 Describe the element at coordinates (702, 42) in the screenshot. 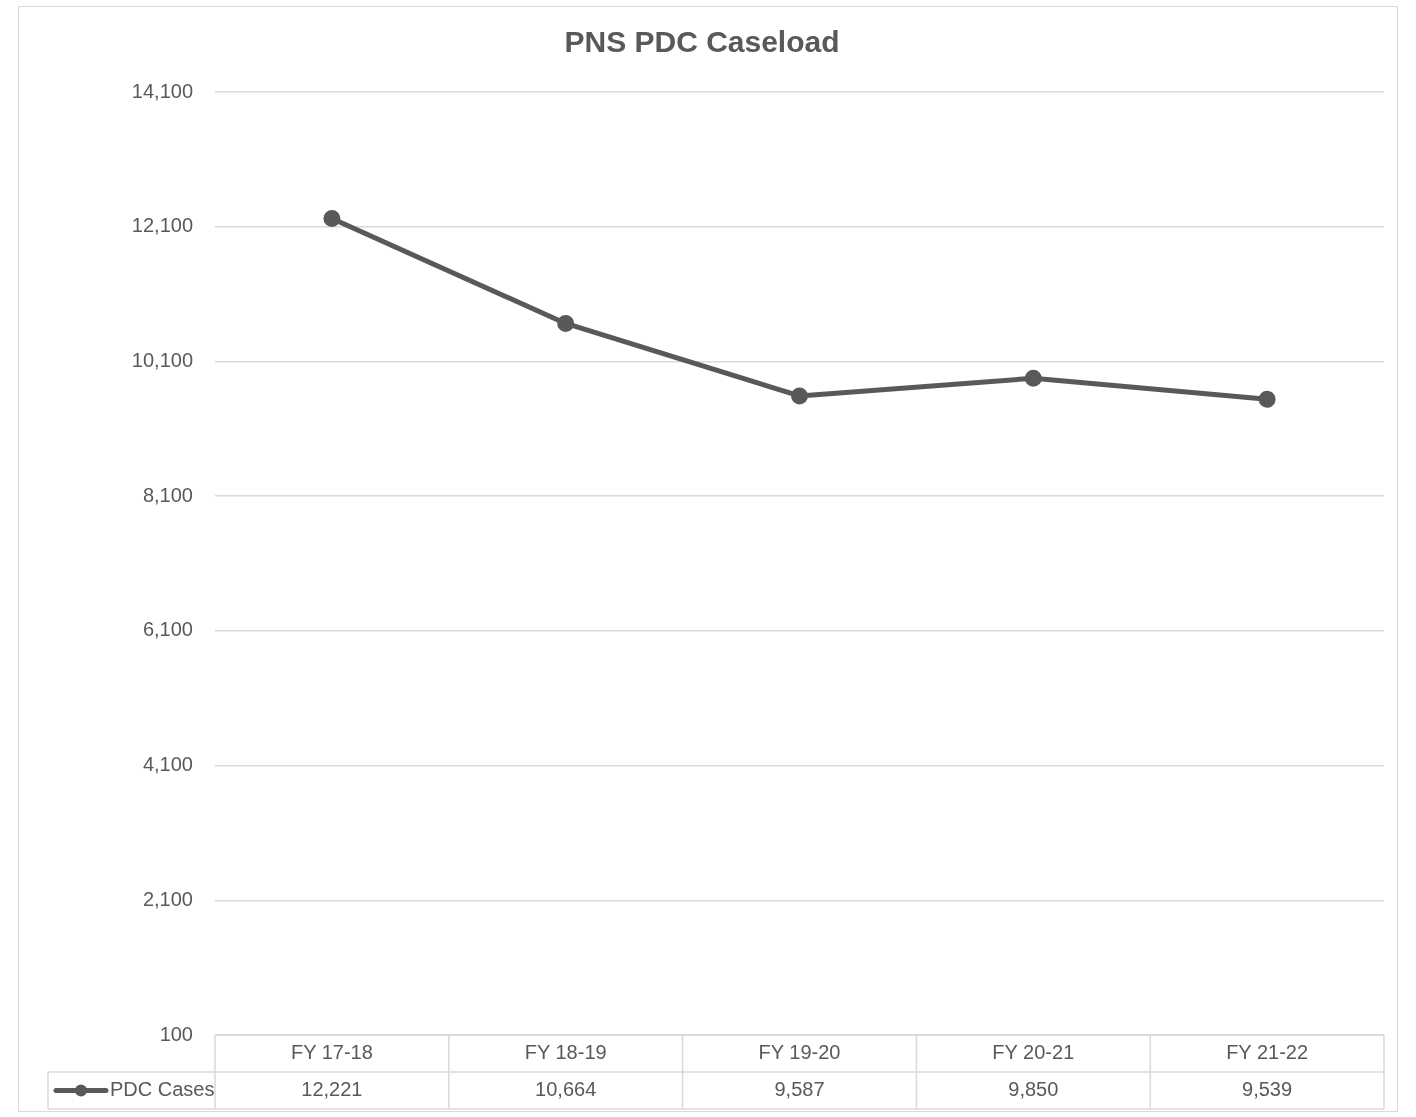

I see `chart-title: PNS PDC Caseload` at that location.